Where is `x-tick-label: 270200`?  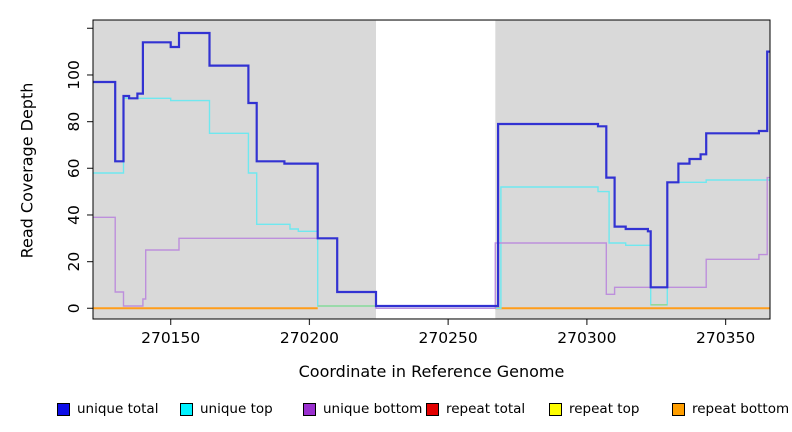
x-tick-label: 270200 is located at coordinates (309, 338).